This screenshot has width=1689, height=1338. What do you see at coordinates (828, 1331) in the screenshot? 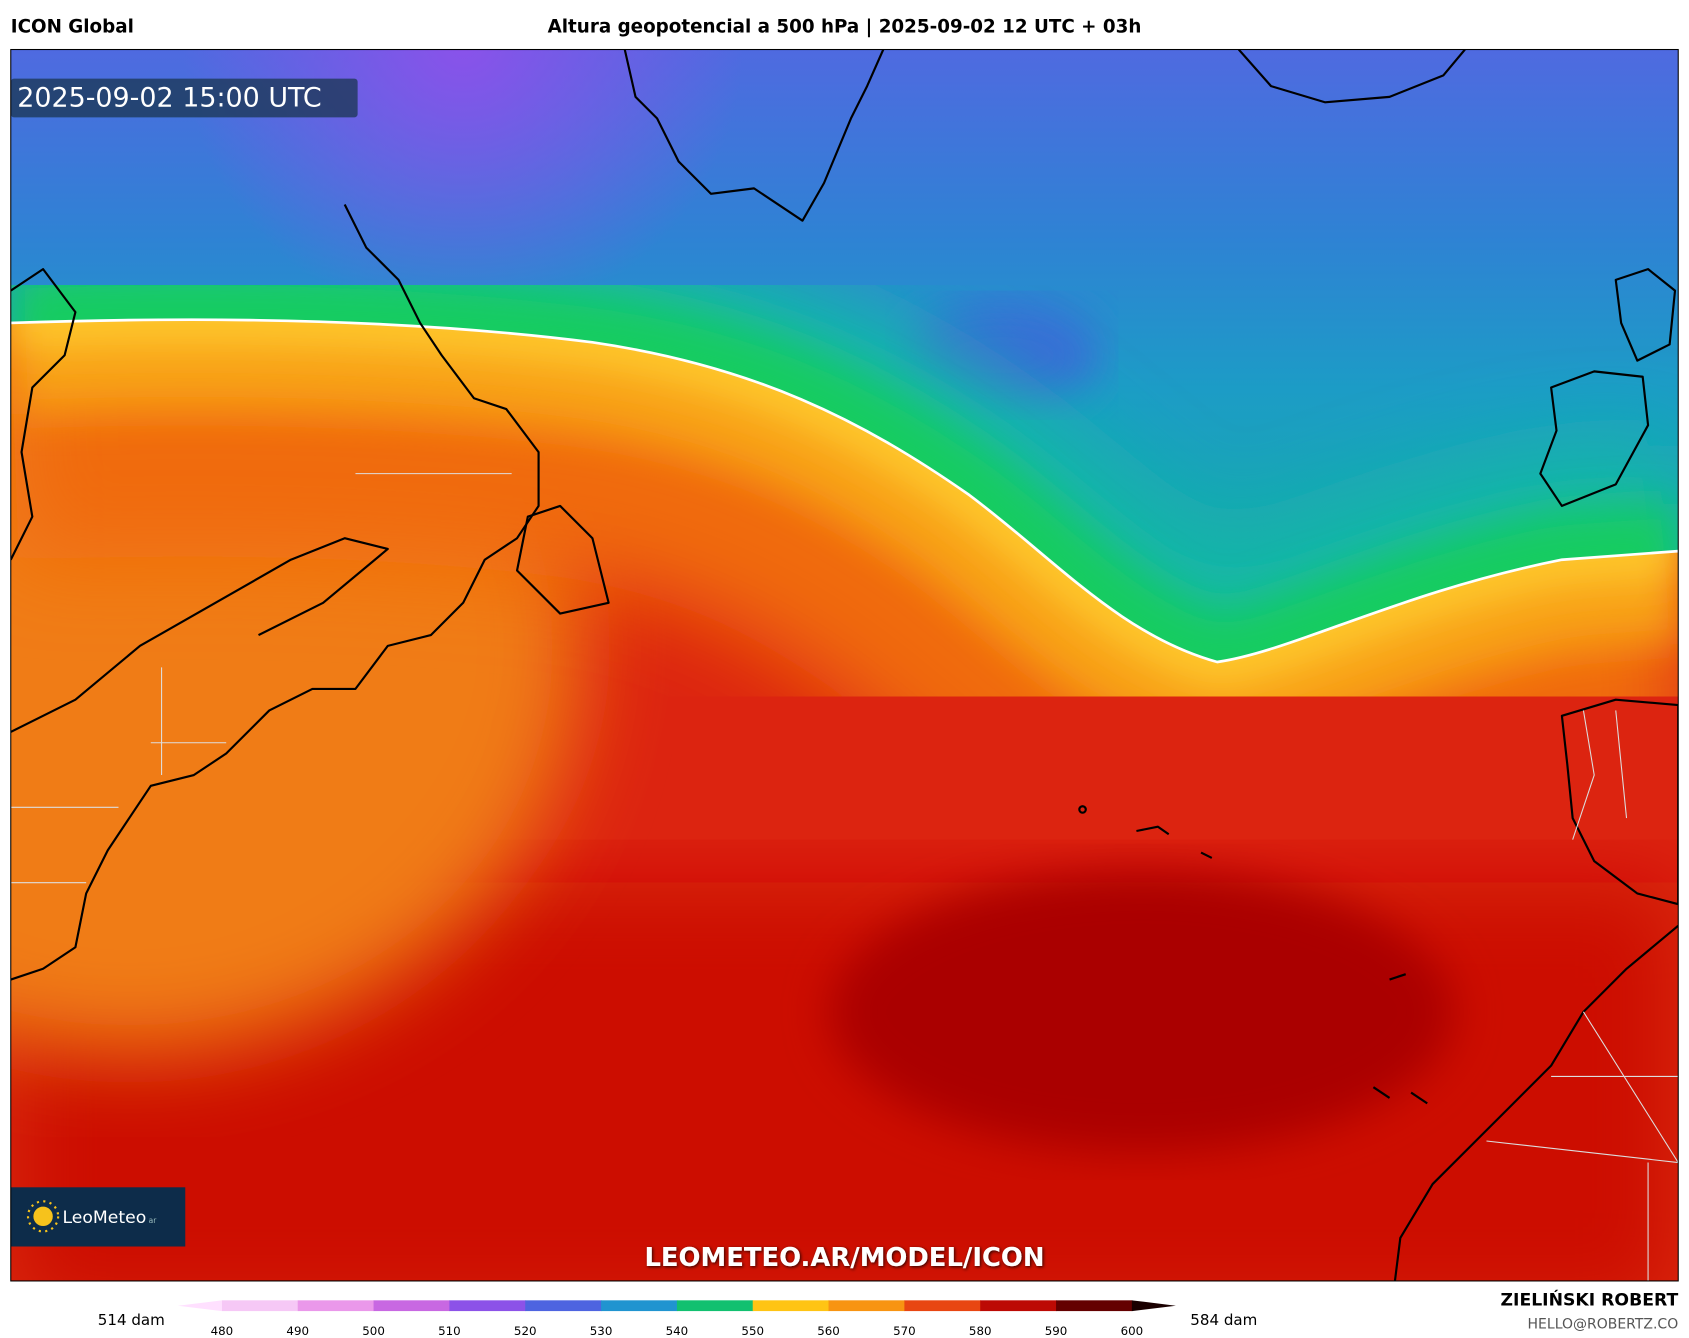
I see `colorbar-tick-label: 560` at bounding box center [828, 1331].